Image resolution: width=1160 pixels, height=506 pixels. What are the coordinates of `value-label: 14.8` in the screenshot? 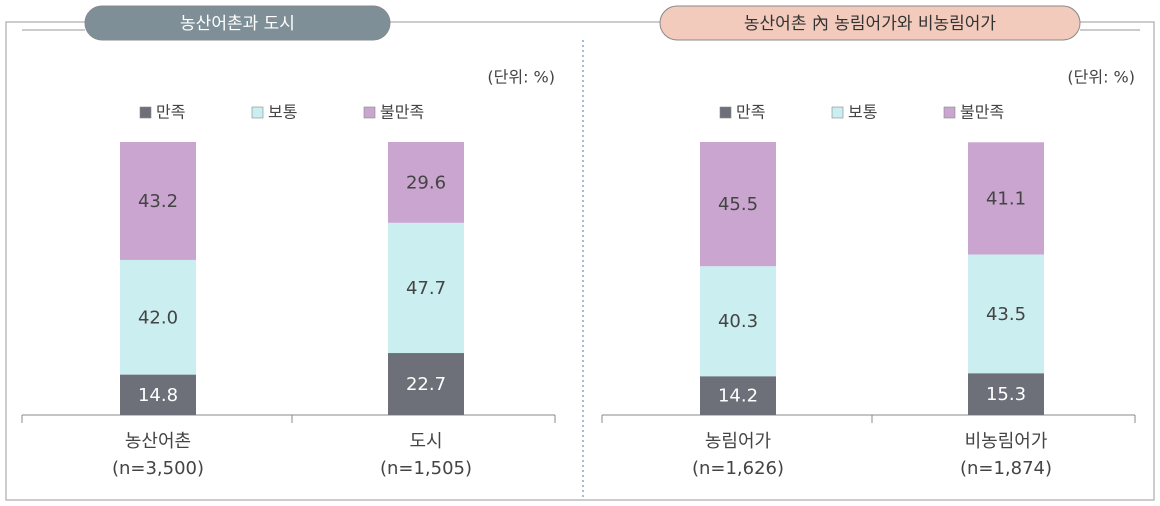 It's located at (158, 395).